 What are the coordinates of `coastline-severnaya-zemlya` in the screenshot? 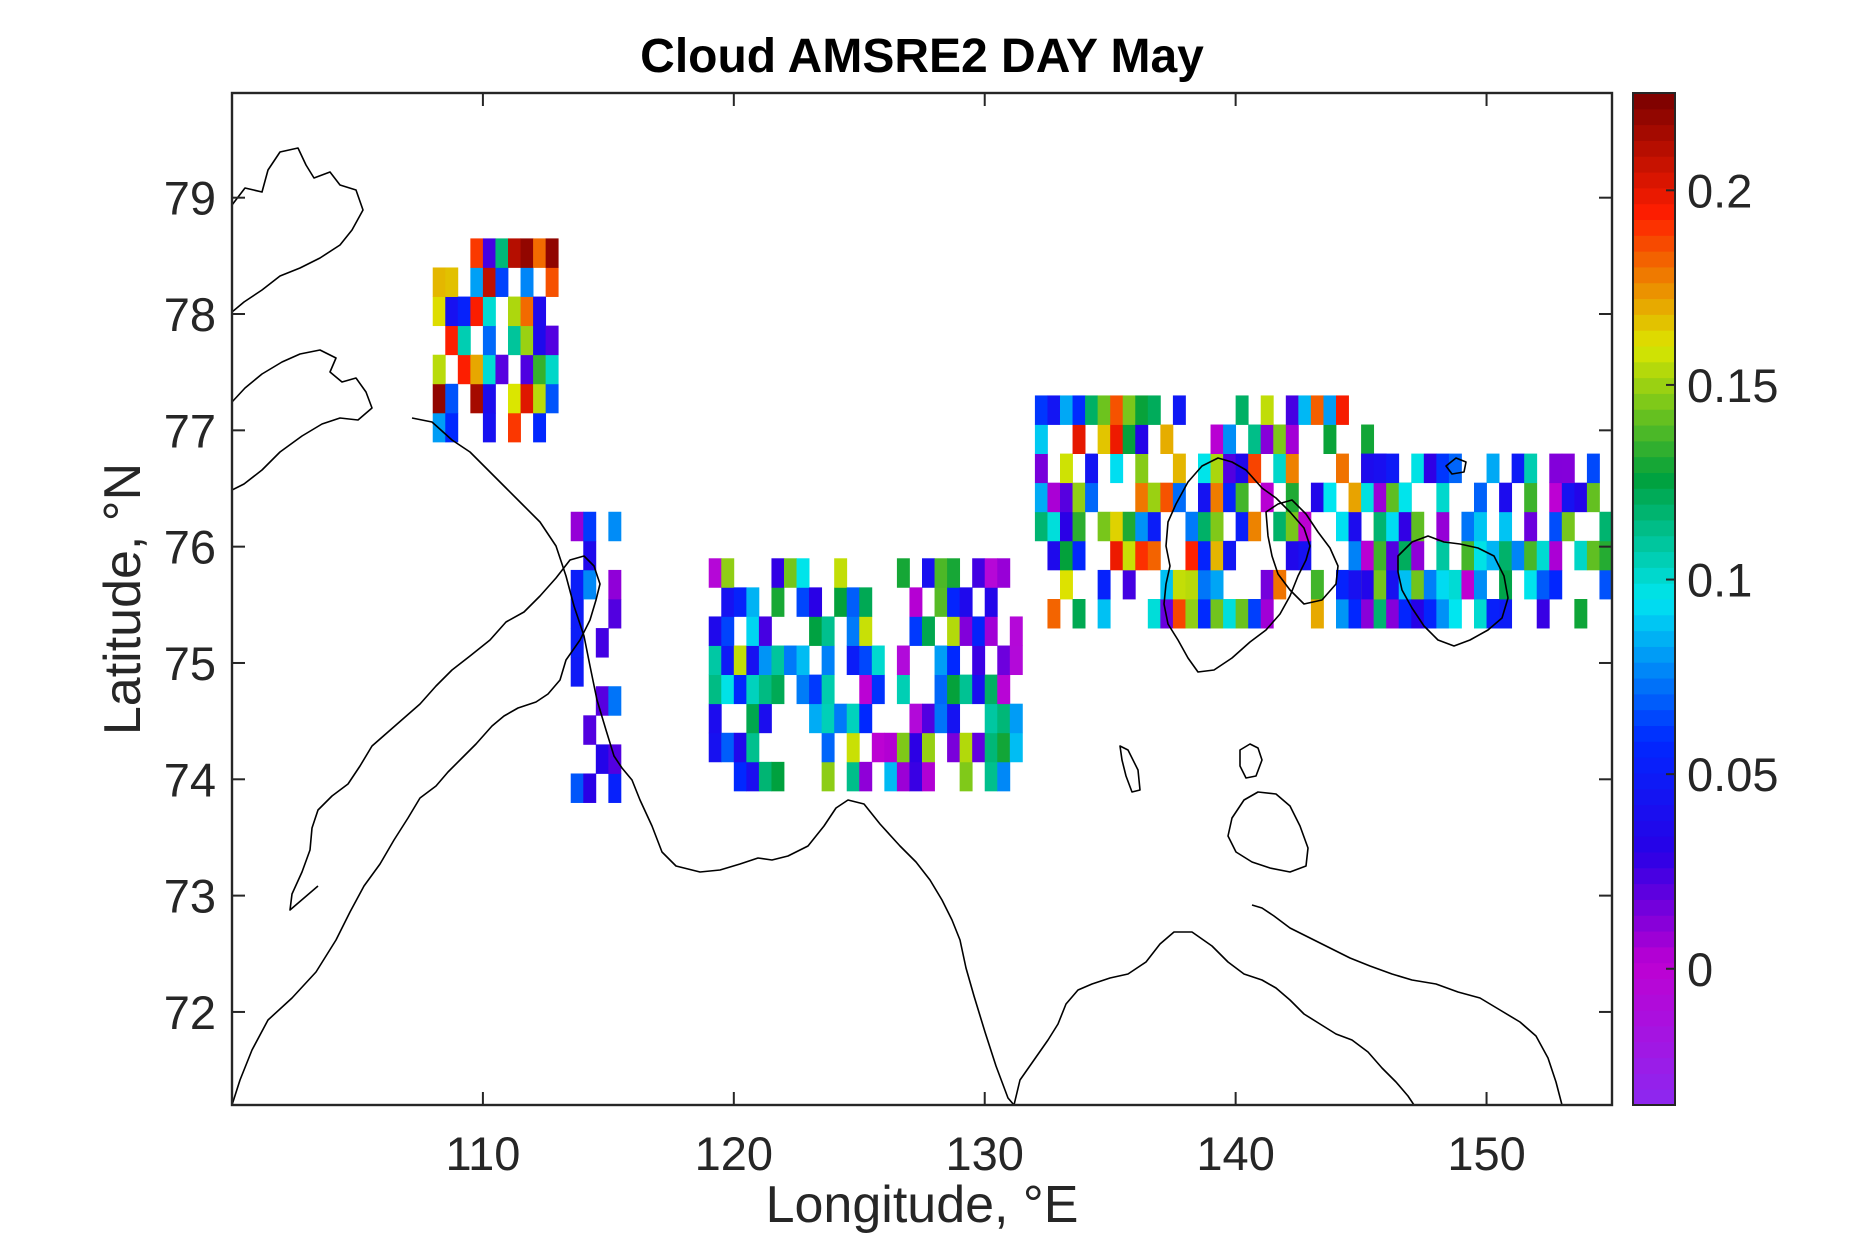 It's located at (298, 230).